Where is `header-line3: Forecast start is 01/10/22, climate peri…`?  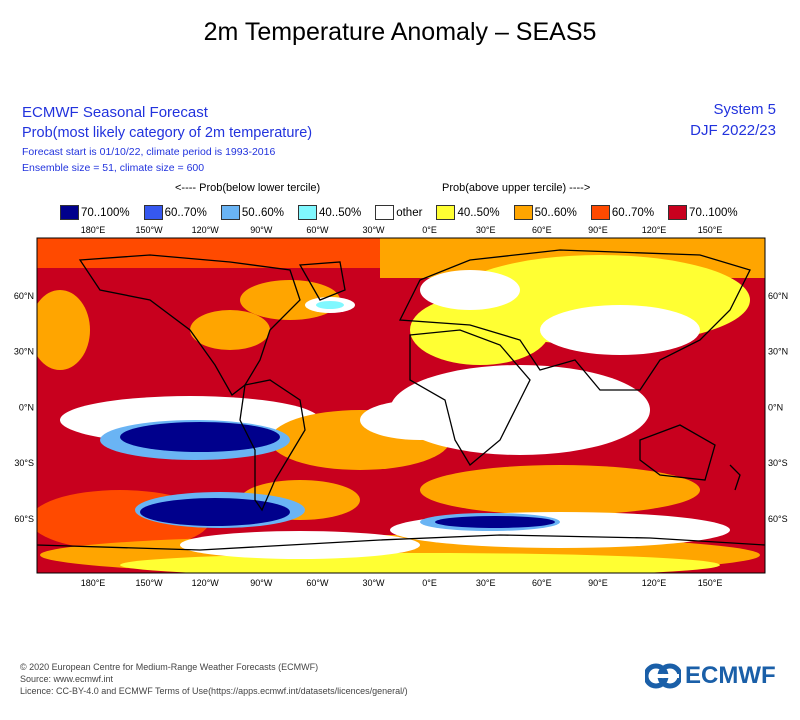 header-line3: Forecast start is 01/10/22, climate peri… is located at coordinates (149, 152).